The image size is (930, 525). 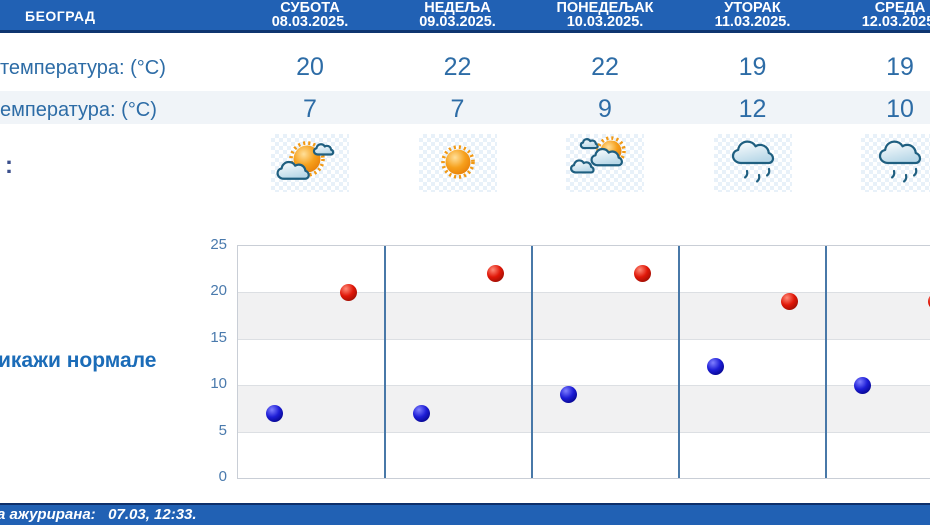 What do you see at coordinates (895, 22) in the screenshot?
I see `day-date: 12.03.2025.` at bounding box center [895, 22].